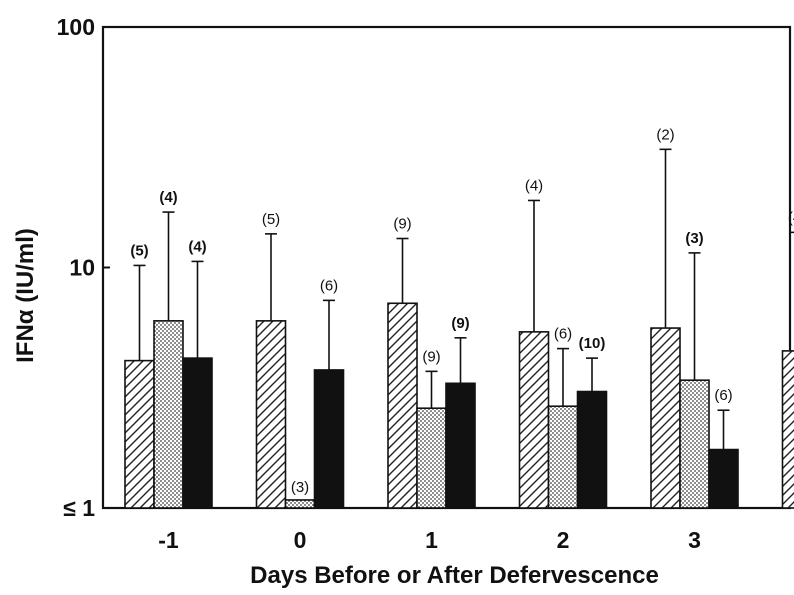 Image resolution: width=794 pixels, height=595 pixels. I want to click on x-tick-label: 2, so click(563, 540).